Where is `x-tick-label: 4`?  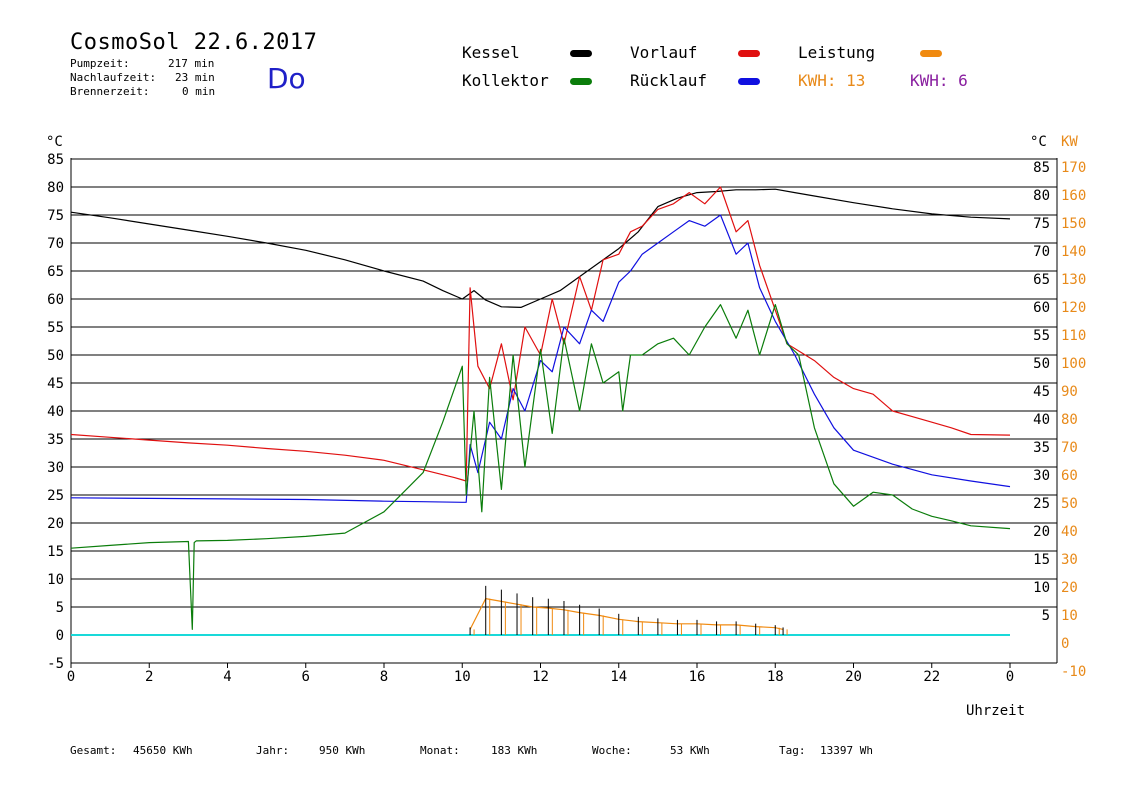
x-tick-label: 4 is located at coordinates (227, 677).